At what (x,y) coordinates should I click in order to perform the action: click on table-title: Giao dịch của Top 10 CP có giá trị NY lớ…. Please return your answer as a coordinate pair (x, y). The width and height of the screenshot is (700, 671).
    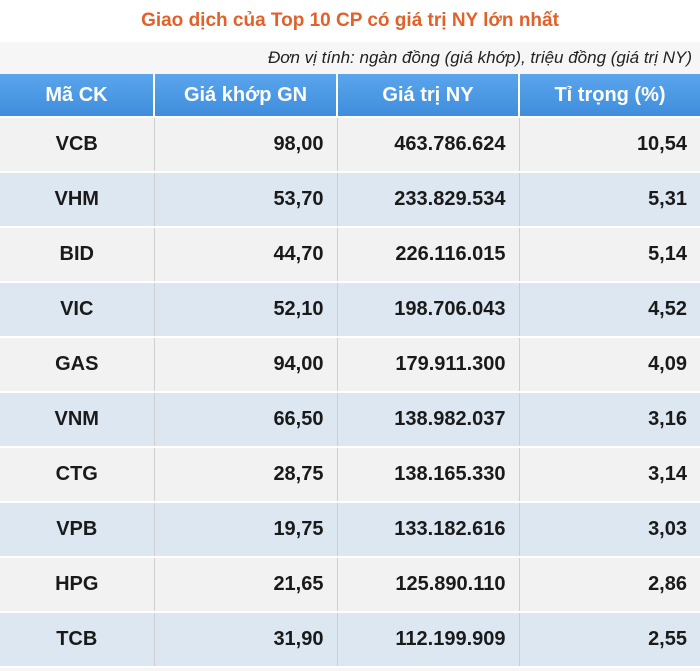
    Looking at the image, I should click on (350, 21).